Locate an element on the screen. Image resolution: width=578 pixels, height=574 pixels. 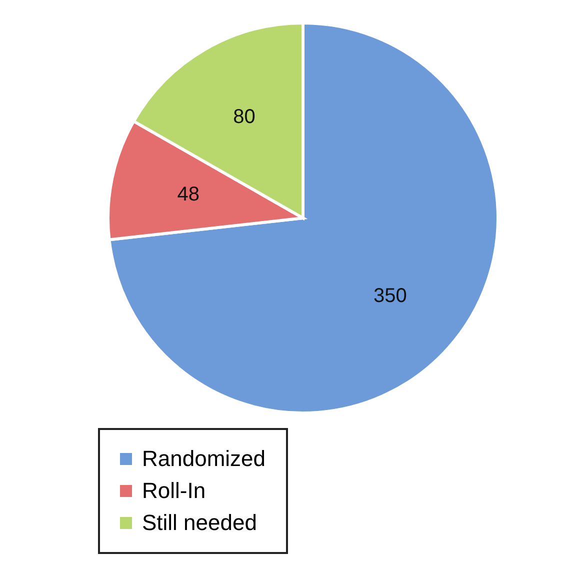
legend-label: Roll-In is located at coordinates (174, 491).